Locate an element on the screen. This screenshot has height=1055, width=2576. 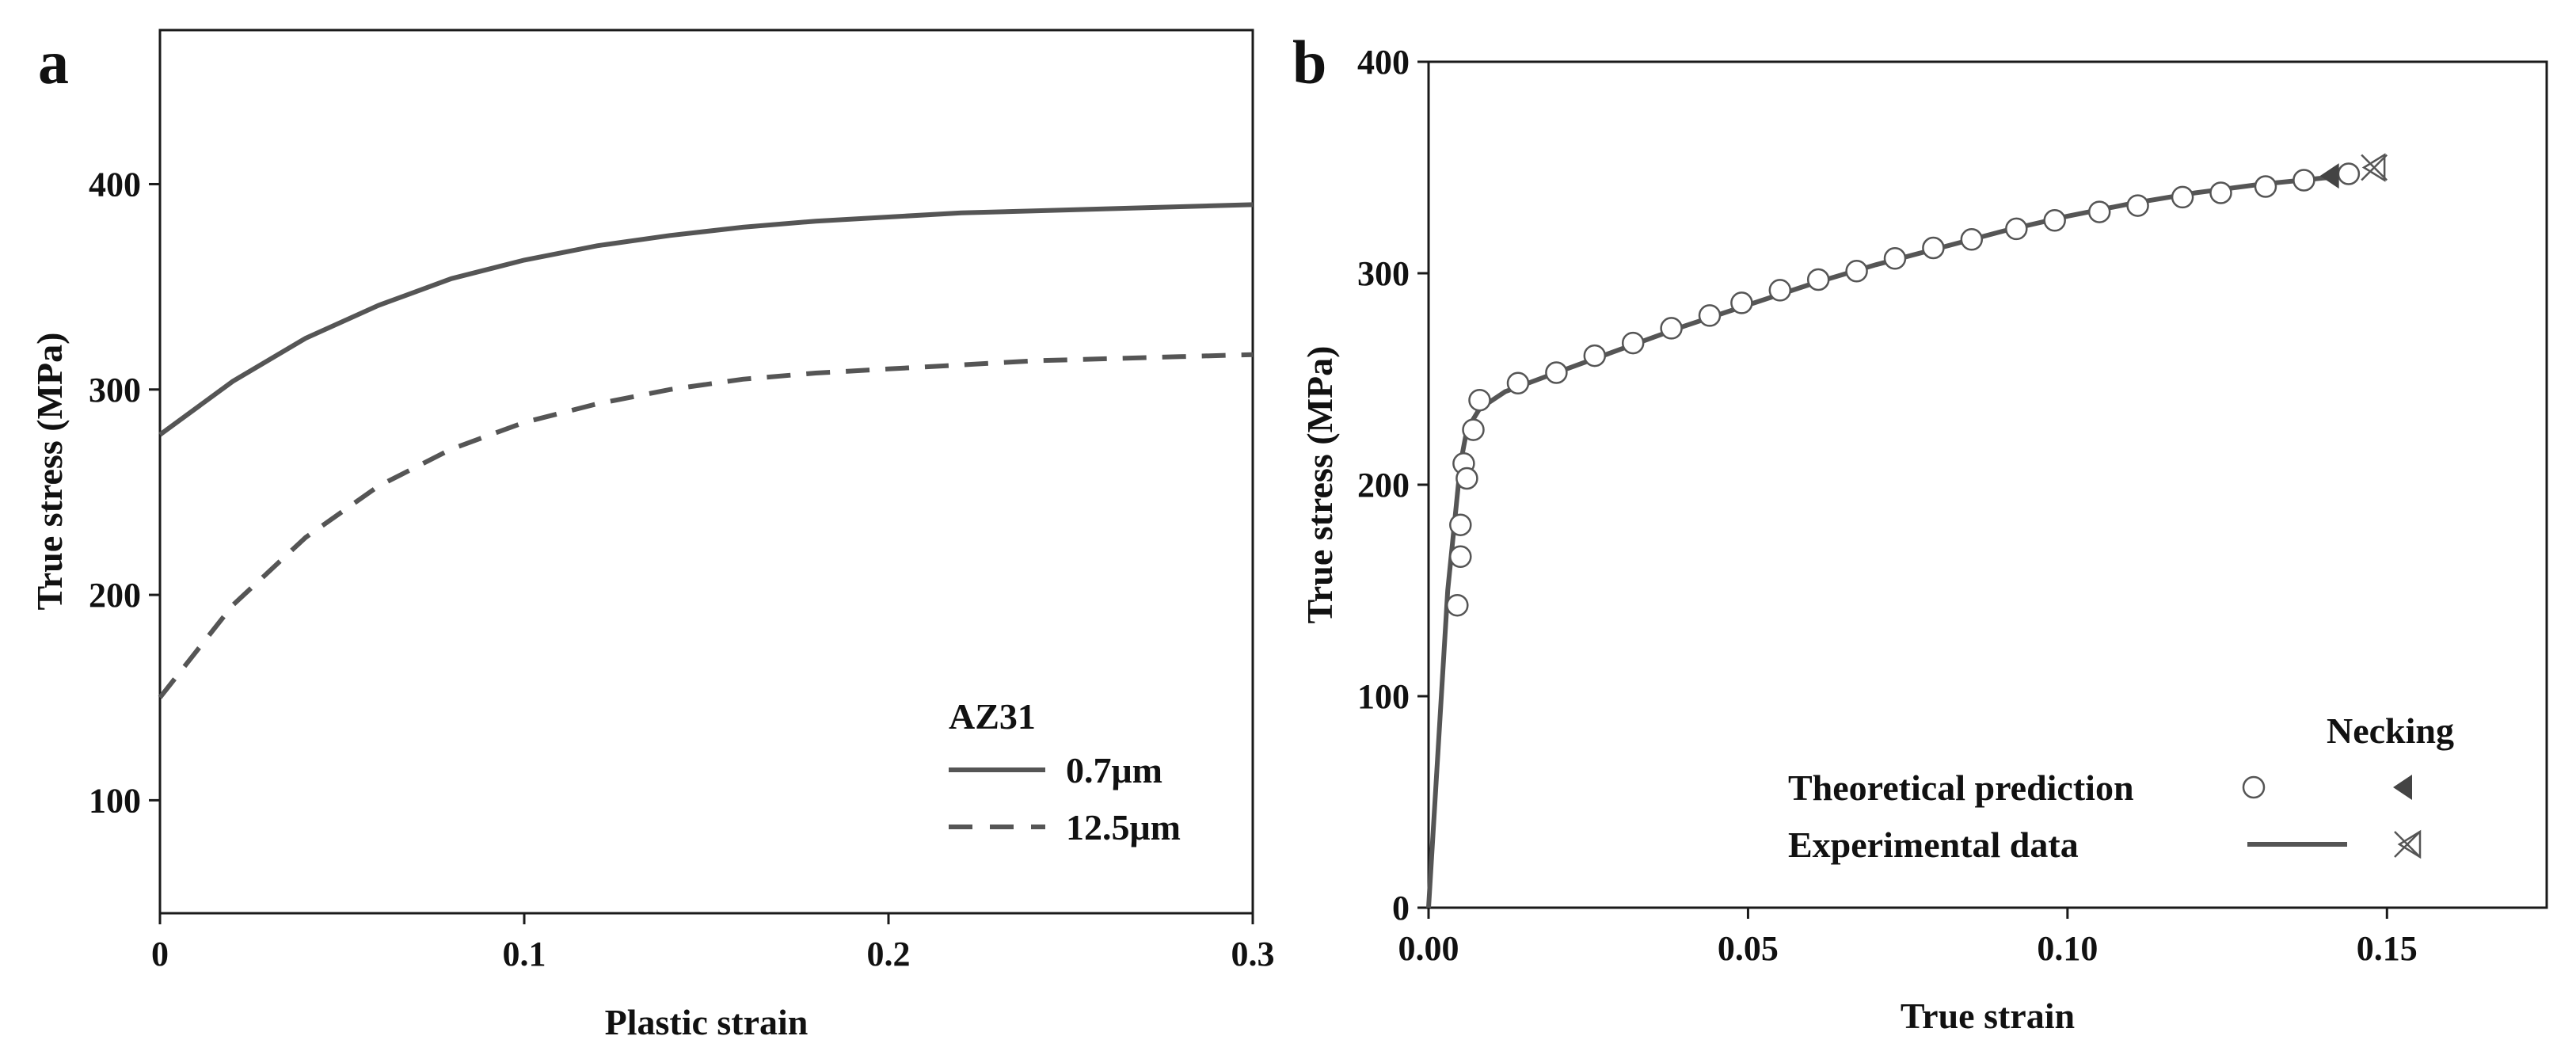
panel-a-x-tick-label: 0.2 is located at coordinates (889, 954).